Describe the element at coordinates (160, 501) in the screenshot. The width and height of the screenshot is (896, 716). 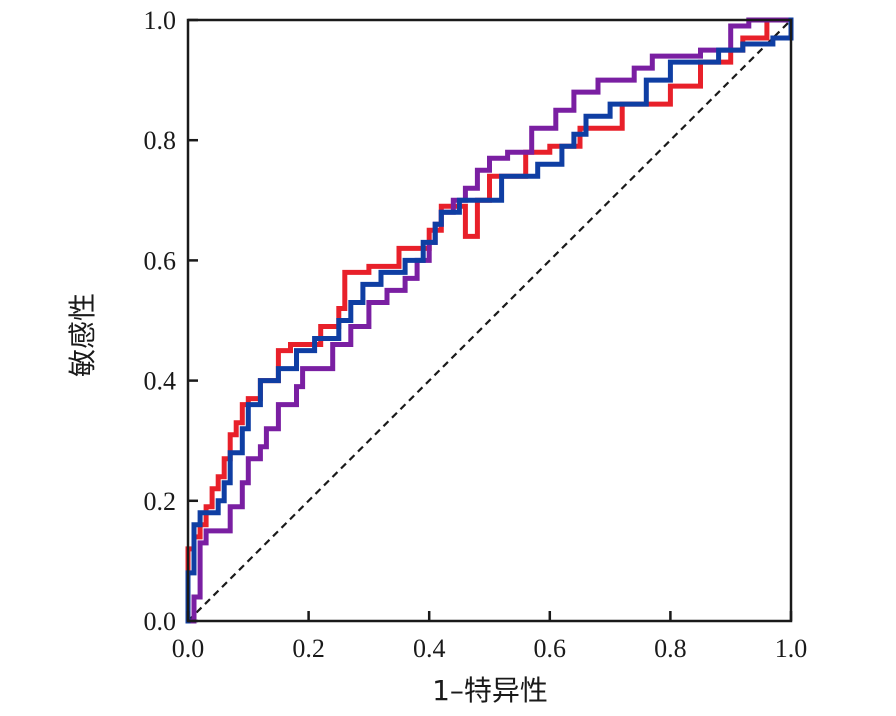
I see `y-tick-label: 0.2` at that location.